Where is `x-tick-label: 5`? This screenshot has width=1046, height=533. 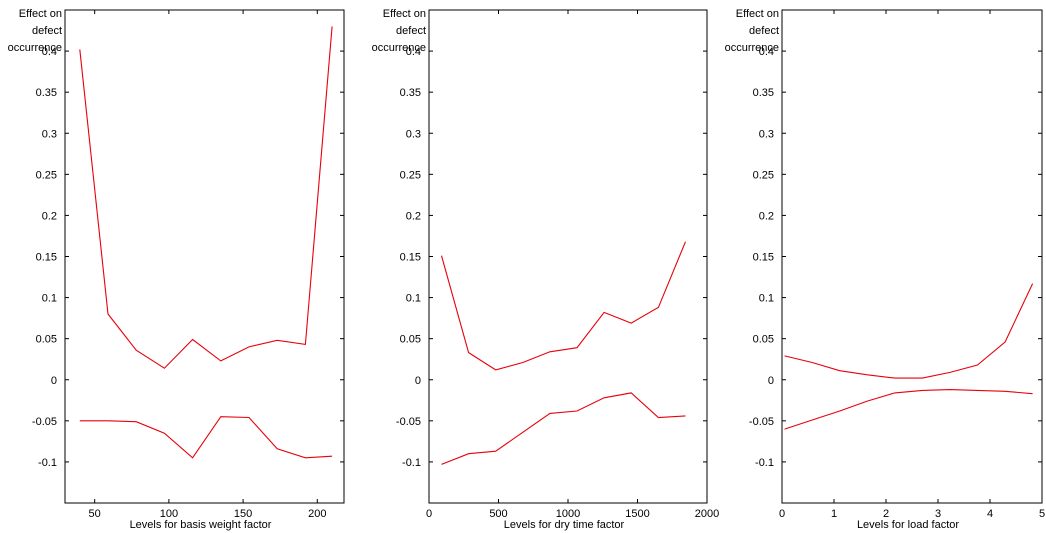 x-tick-label: 5 is located at coordinates (1042, 514).